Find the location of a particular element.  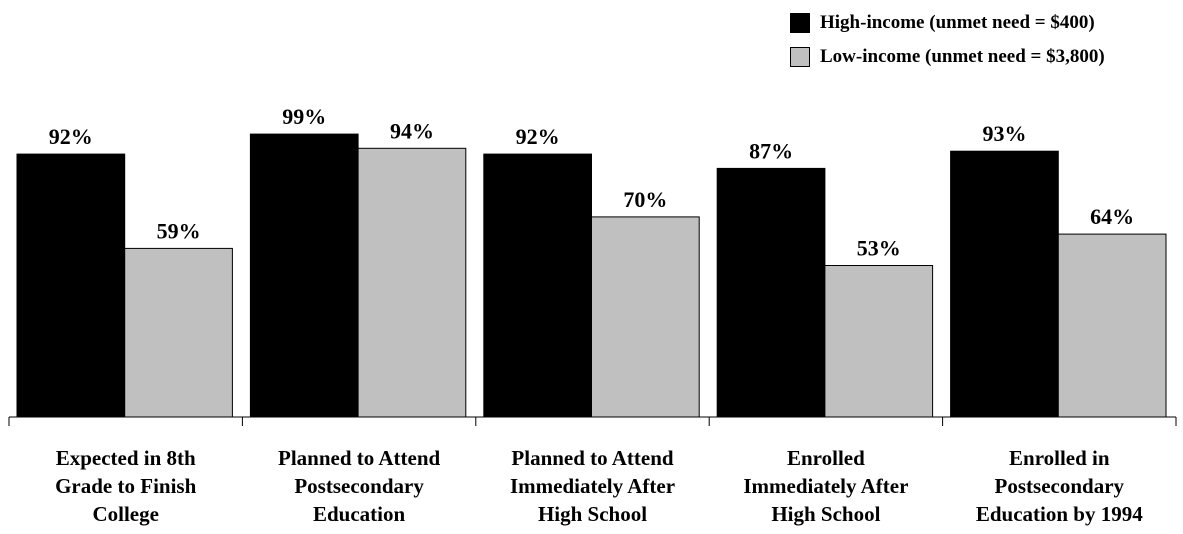

legend-item-low-income: Low-income (unmet need = $3,800) is located at coordinates (947, 57).